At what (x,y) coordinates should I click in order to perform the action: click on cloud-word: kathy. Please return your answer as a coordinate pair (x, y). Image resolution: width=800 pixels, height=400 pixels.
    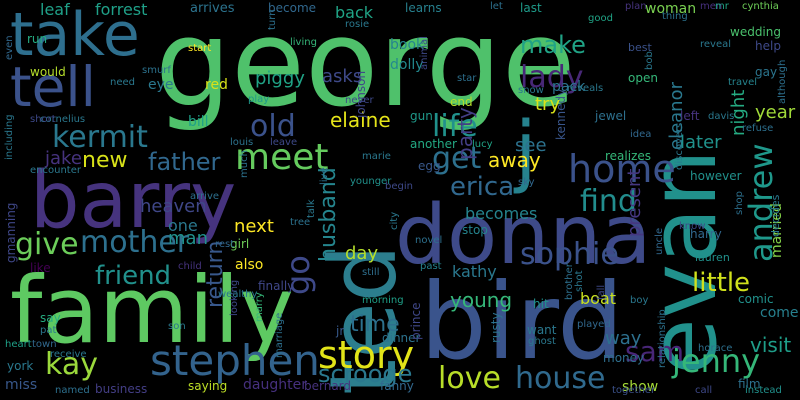
    Looking at the image, I should click on (474, 271).